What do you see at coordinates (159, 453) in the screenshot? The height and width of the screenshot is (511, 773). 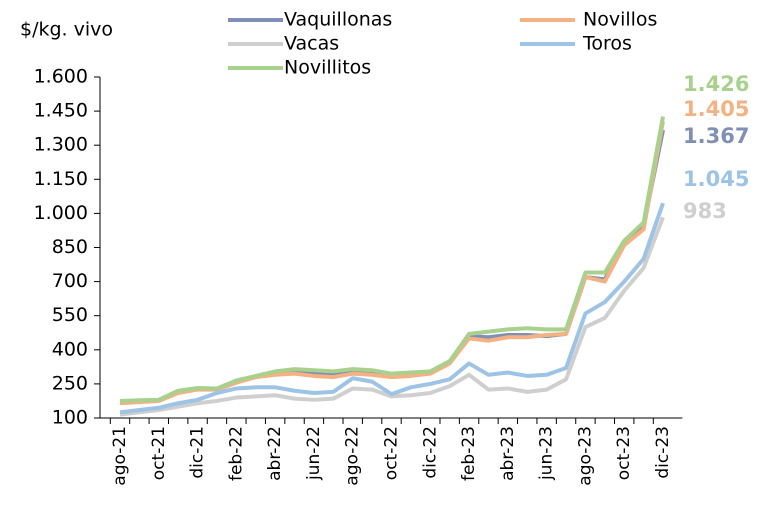 I see `x-tick-label: oct-21` at bounding box center [159, 453].